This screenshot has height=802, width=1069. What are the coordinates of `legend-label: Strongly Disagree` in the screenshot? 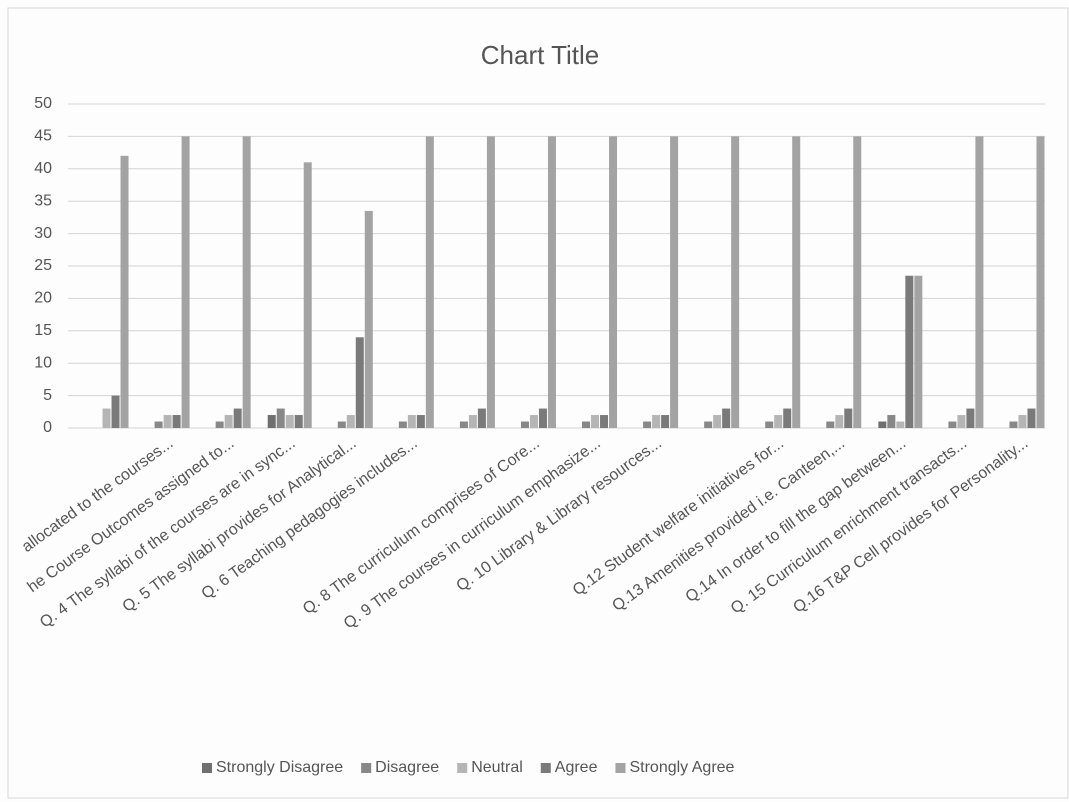 It's located at (279, 767).